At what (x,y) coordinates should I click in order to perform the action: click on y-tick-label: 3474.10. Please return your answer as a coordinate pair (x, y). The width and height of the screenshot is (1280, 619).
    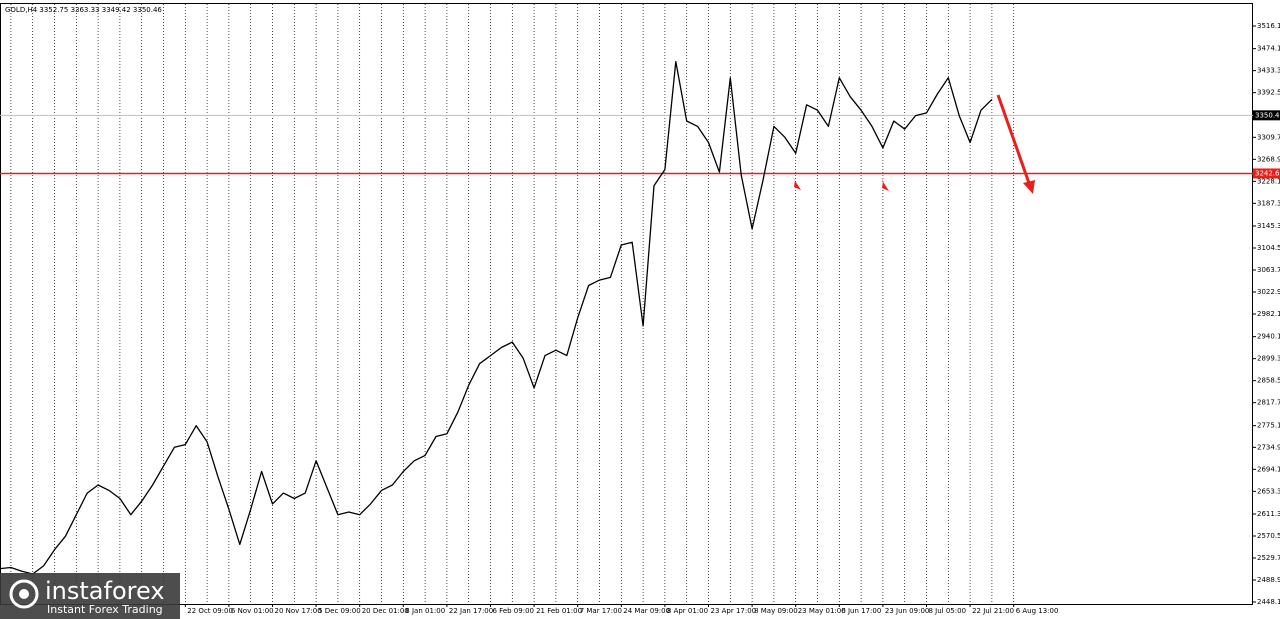
    Looking at the image, I should click on (1268, 49).